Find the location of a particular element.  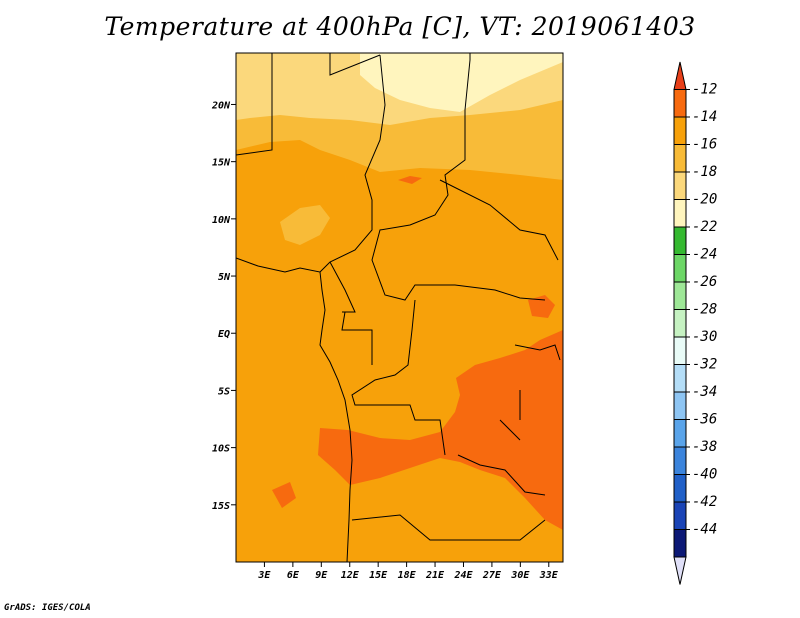

field-patch-minus14-to-minus12-sahel is located at coordinates (410, 180).